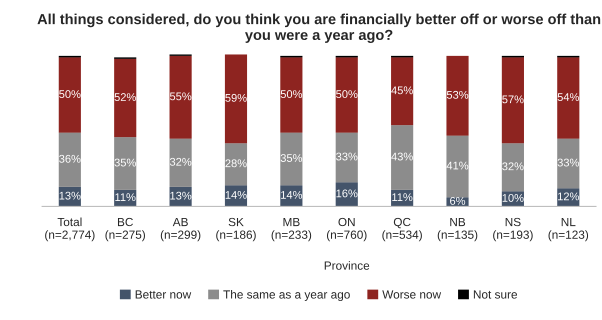  I want to click on data-label: 52%, so click(125, 97).